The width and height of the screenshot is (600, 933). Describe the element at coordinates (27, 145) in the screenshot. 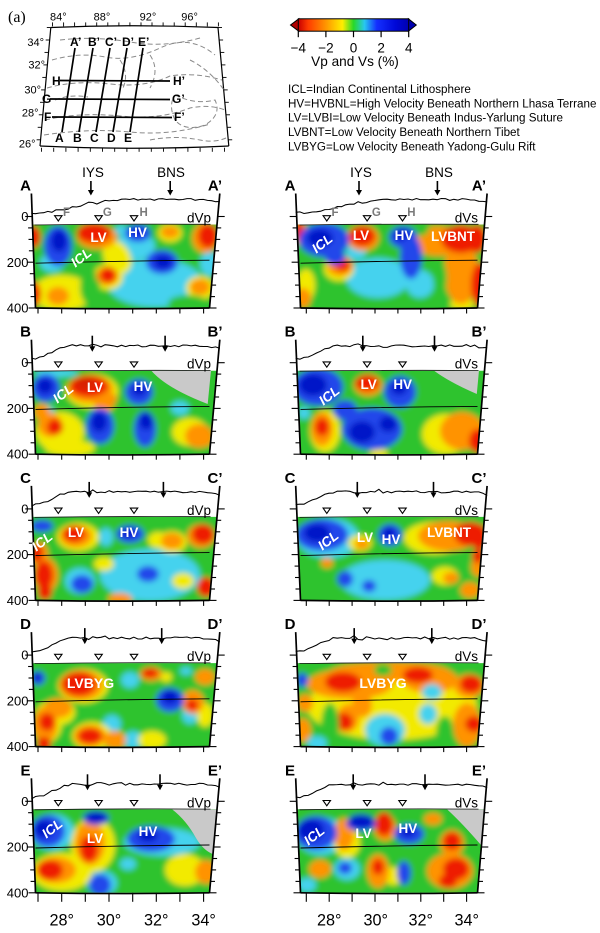

I see `svg-text: 26°` at that location.